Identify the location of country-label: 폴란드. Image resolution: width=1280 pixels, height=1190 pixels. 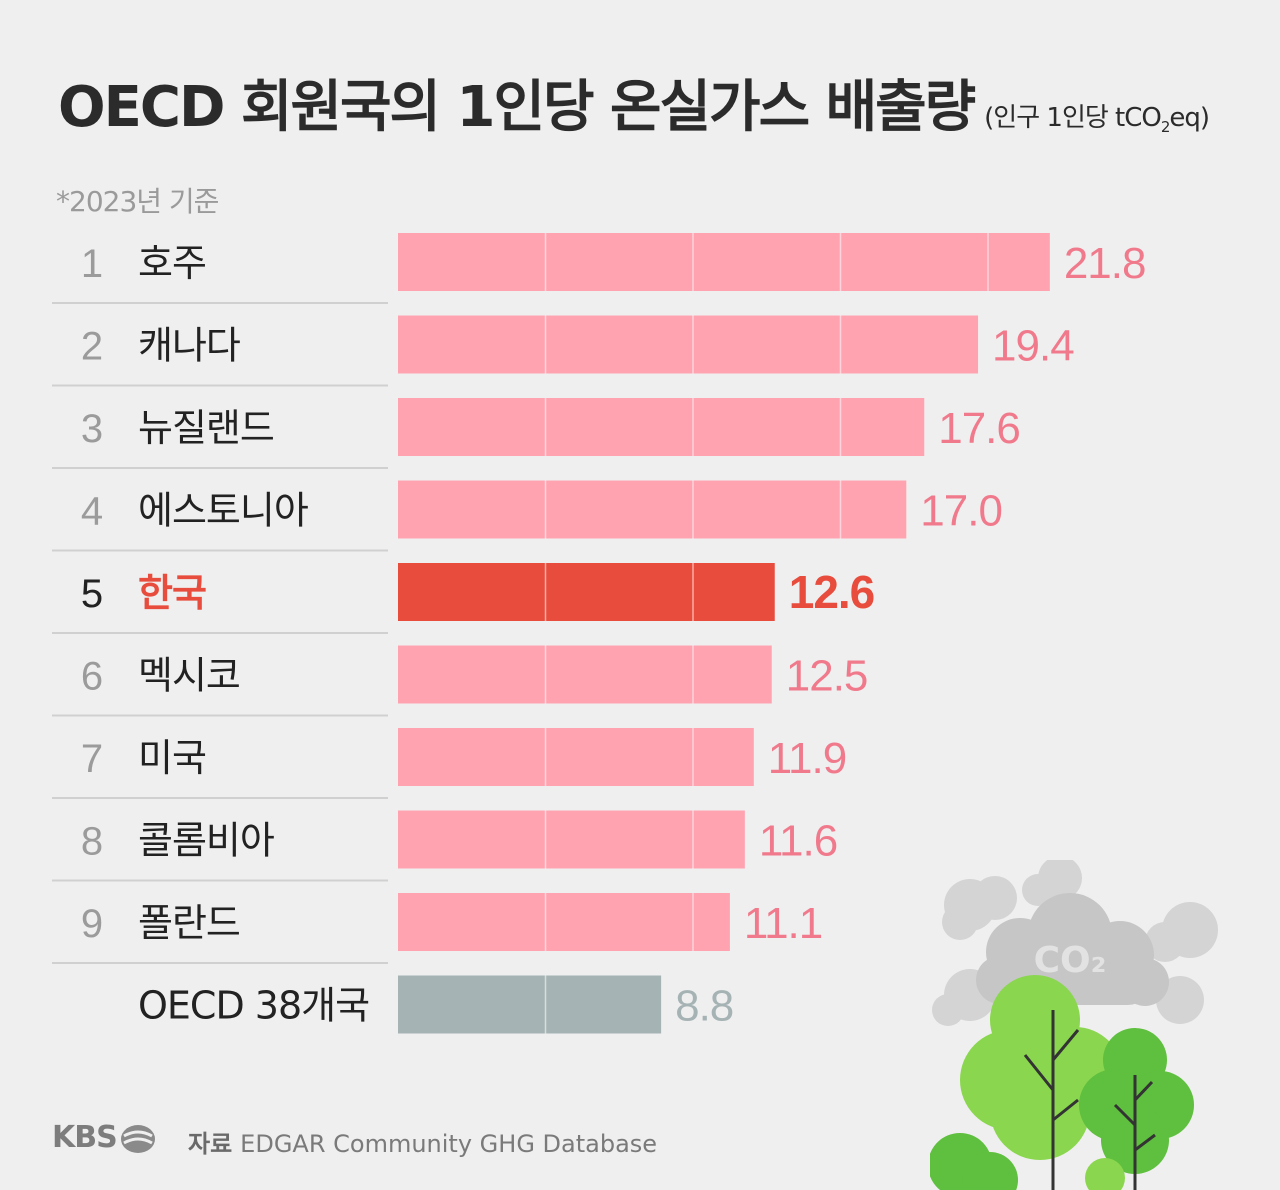
(189, 923).